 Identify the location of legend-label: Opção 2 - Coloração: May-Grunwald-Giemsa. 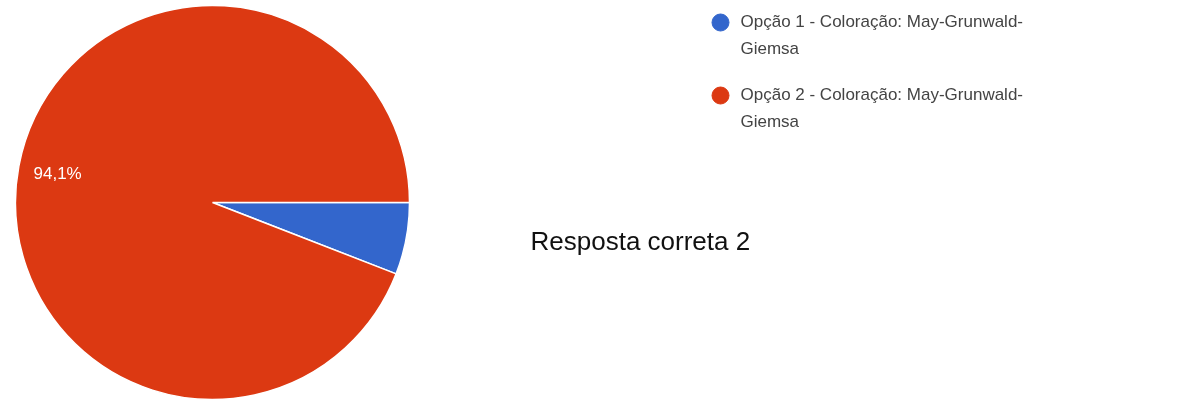
(882, 108).